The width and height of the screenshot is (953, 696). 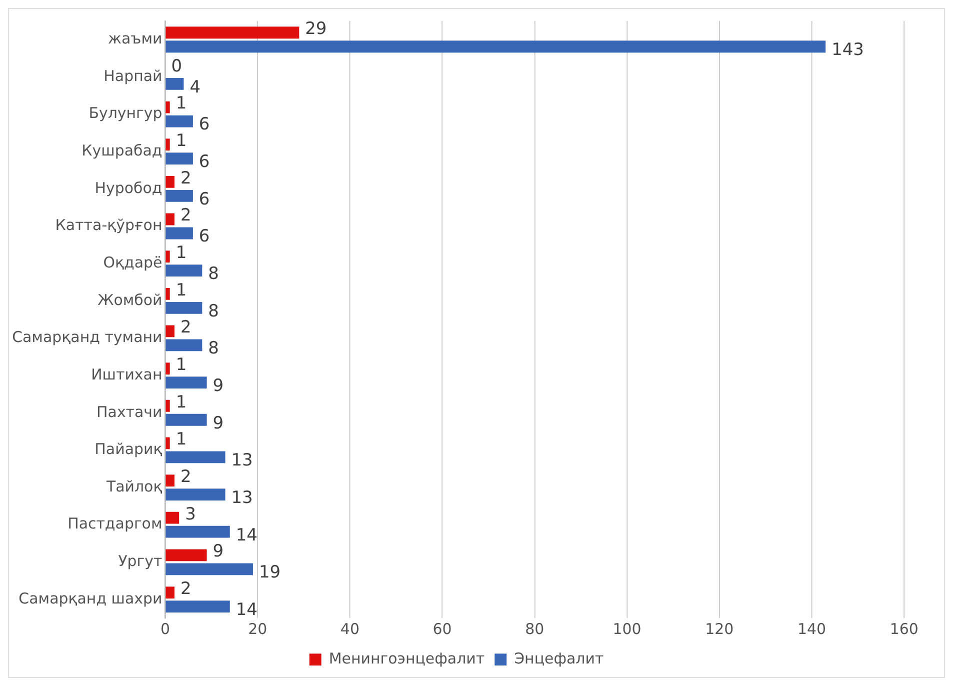 I want to click on y-tick-label: Пахтачи, so click(x=129, y=411).